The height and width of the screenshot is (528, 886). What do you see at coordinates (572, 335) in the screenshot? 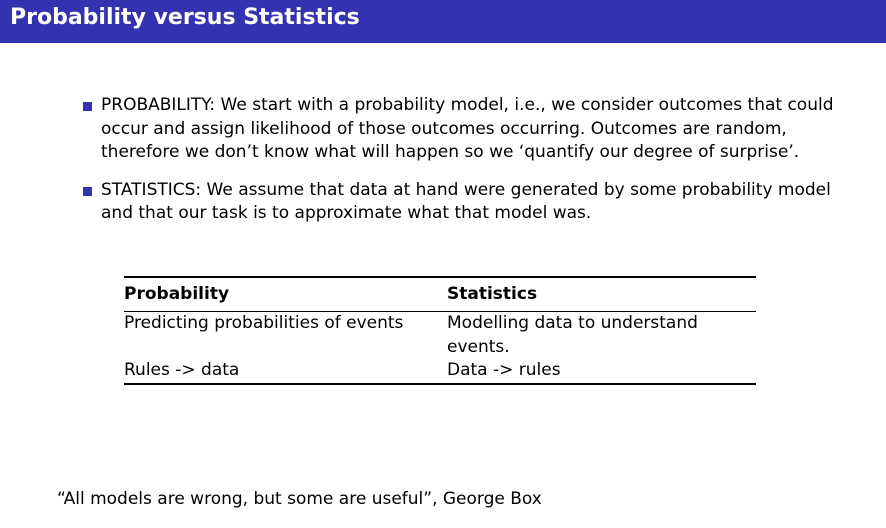
I see `table-cell: Modelling data to understand events.` at bounding box center [572, 335].